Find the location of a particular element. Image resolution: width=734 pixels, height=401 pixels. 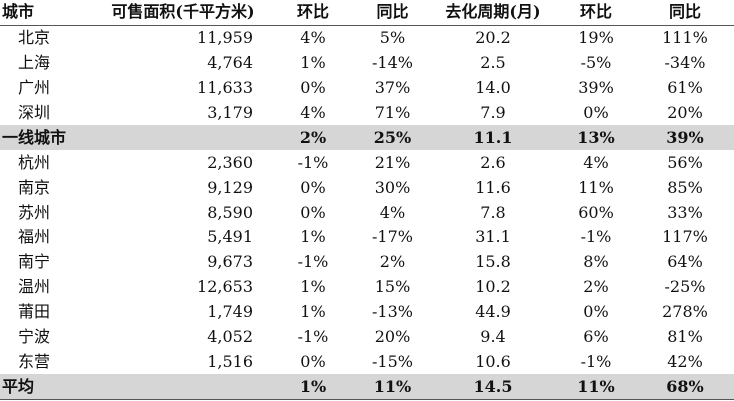

cycle-value: 11.6 is located at coordinates (493, 187).